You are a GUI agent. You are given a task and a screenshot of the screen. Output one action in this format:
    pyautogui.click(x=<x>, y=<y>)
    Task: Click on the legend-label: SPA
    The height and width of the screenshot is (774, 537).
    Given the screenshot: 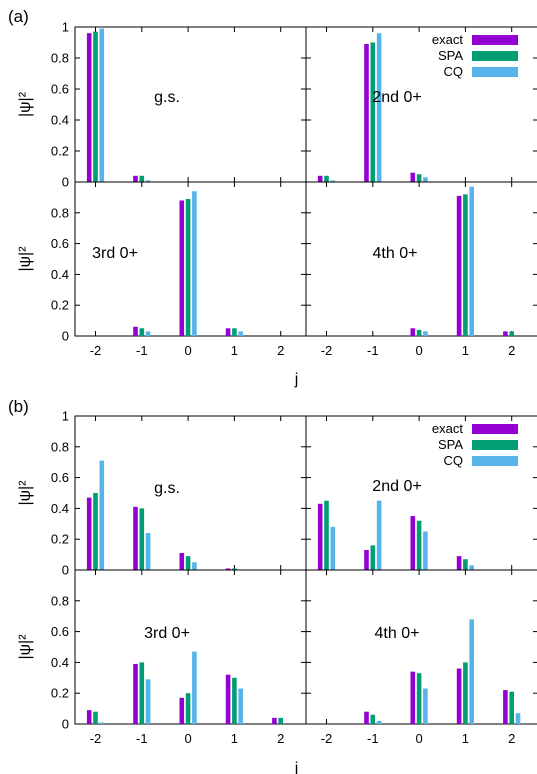 What is the action you would take?
    pyautogui.click(x=450, y=55)
    